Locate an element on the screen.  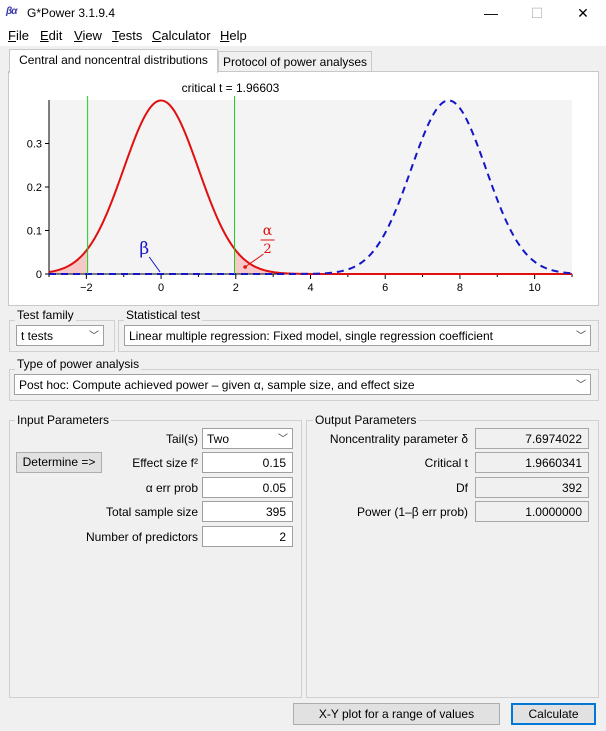
xy-plot-button: X-Y plot for a range of values is located at coordinates (396, 714).